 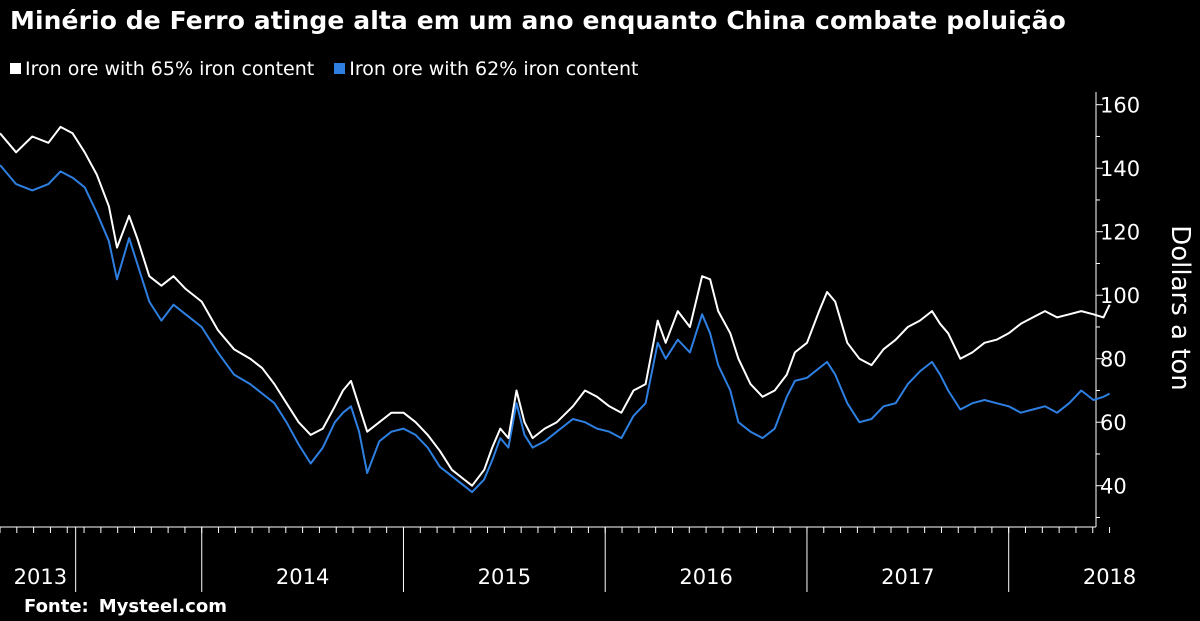 I want to click on y-tick-label: 100, so click(x=1120, y=296).